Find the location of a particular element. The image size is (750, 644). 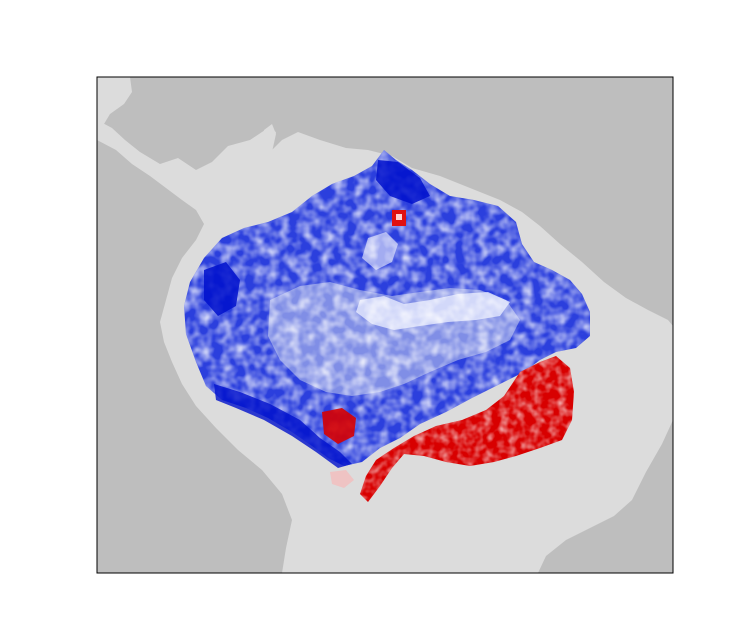

data-region-strong-positive-north is located at coordinates (403, 182).